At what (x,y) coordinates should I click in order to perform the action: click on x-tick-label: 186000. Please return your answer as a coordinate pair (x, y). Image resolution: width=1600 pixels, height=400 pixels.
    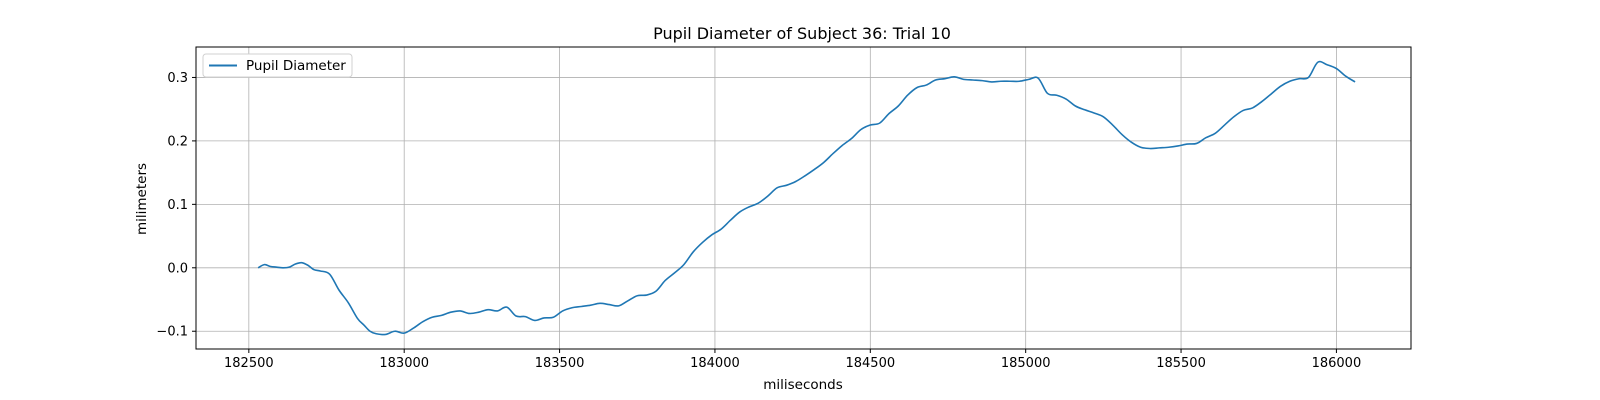
    Looking at the image, I should click on (1337, 363).